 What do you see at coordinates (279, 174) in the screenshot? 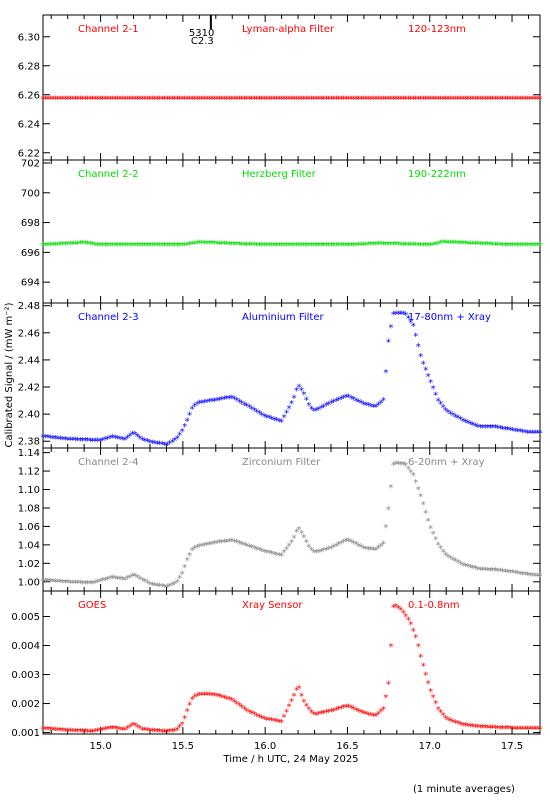
I see `filter-label: Herzberg Filter` at bounding box center [279, 174].